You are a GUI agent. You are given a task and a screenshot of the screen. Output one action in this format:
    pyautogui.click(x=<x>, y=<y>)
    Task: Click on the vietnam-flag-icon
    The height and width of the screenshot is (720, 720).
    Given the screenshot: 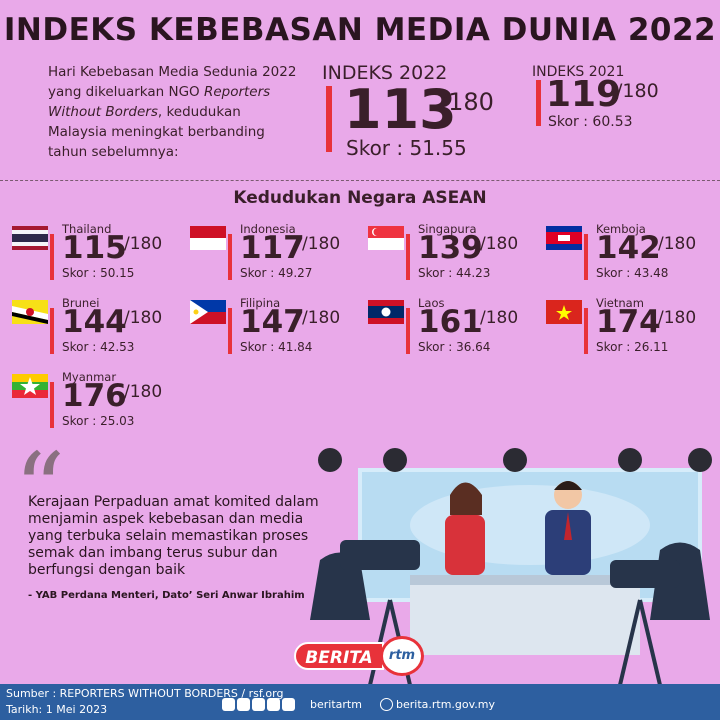 What is the action you would take?
    pyautogui.click(x=564, y=312)
    